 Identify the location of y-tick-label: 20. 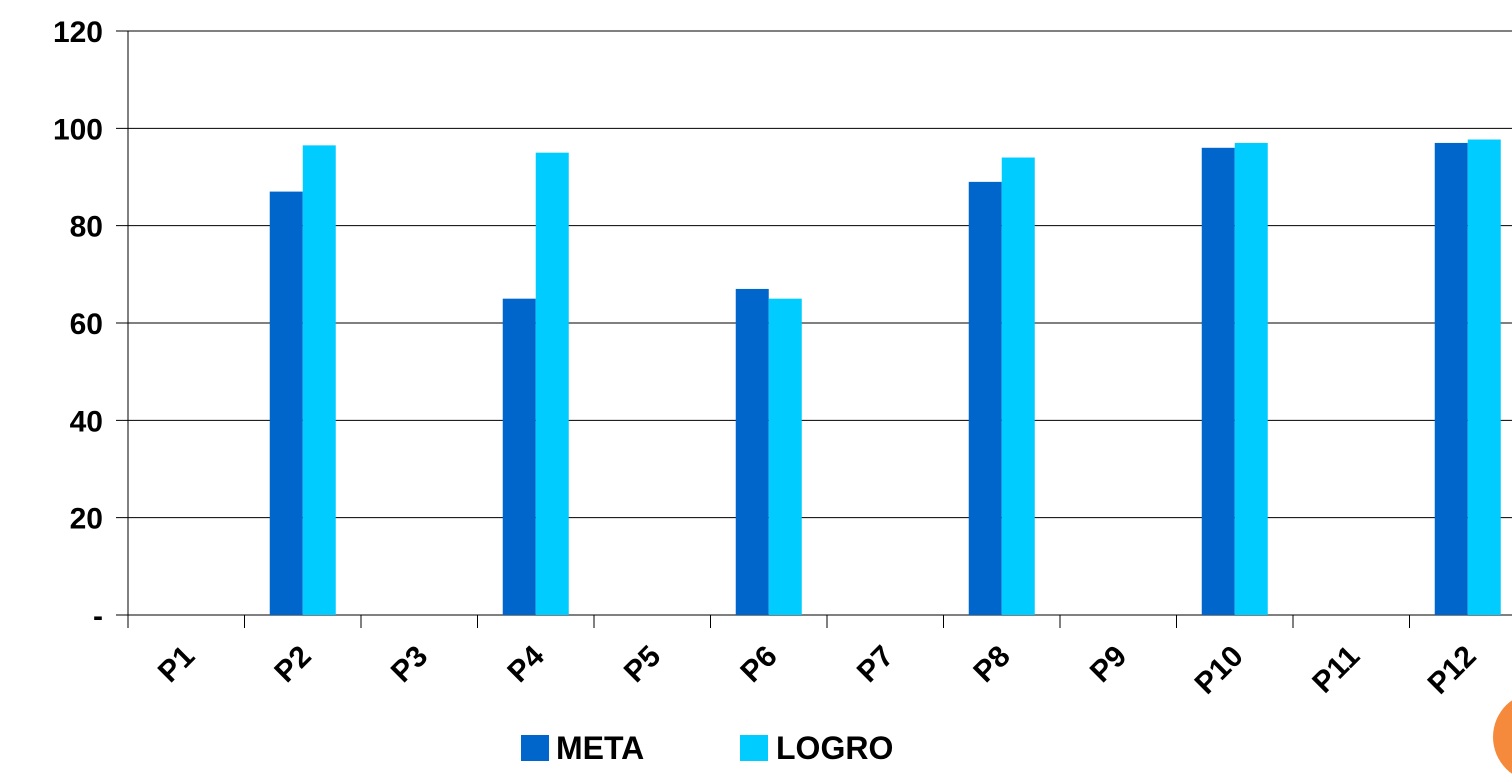
(86, 519).